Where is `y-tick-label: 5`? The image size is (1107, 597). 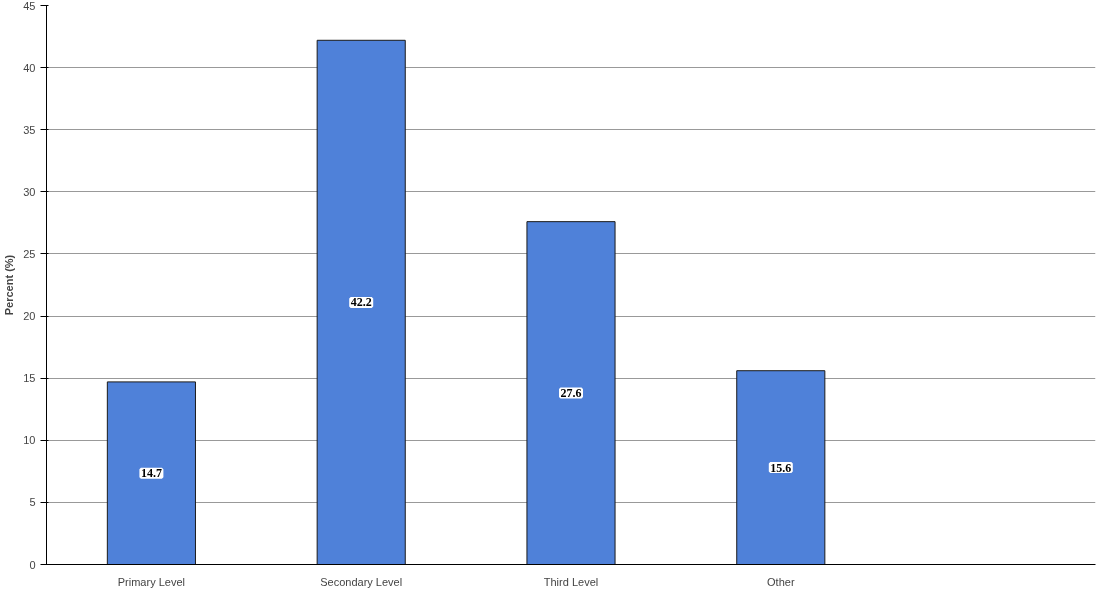
y-tick-label: 5 is located at coordinates (32, 502).